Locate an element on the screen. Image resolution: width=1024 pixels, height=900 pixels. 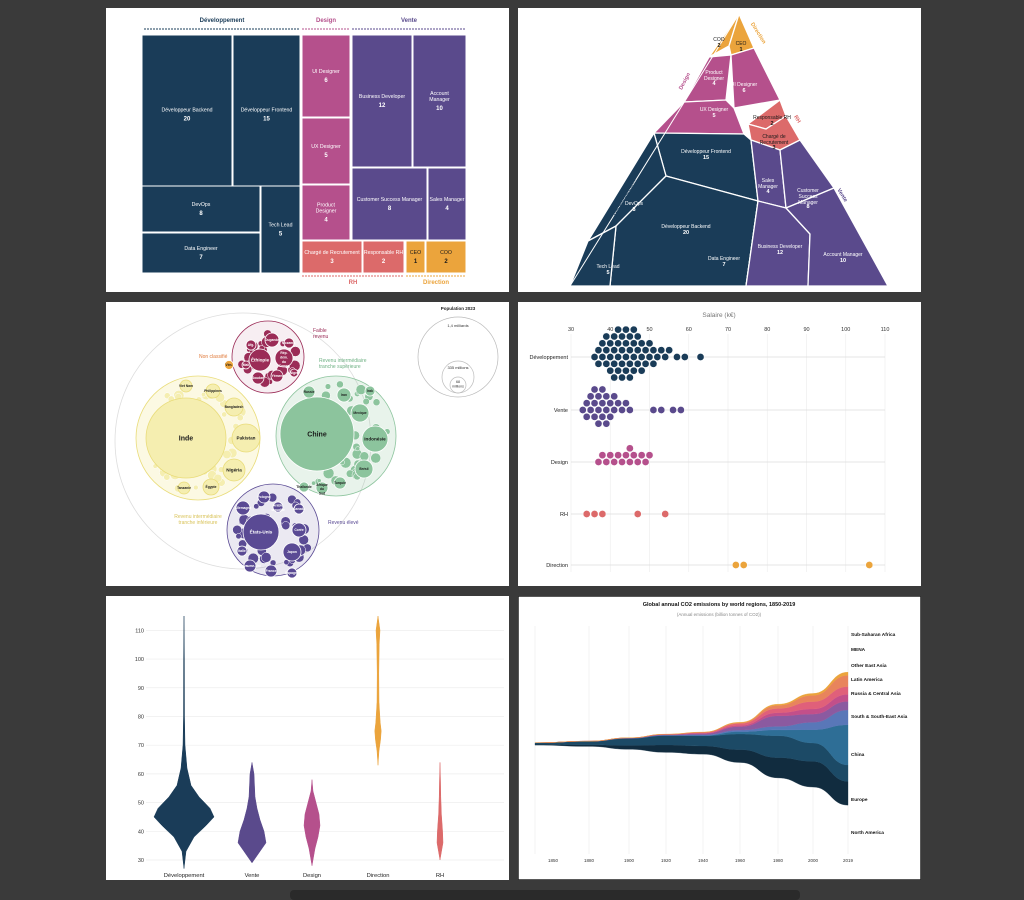
series-label-europe: Europe is located at coordinates (859, 800).